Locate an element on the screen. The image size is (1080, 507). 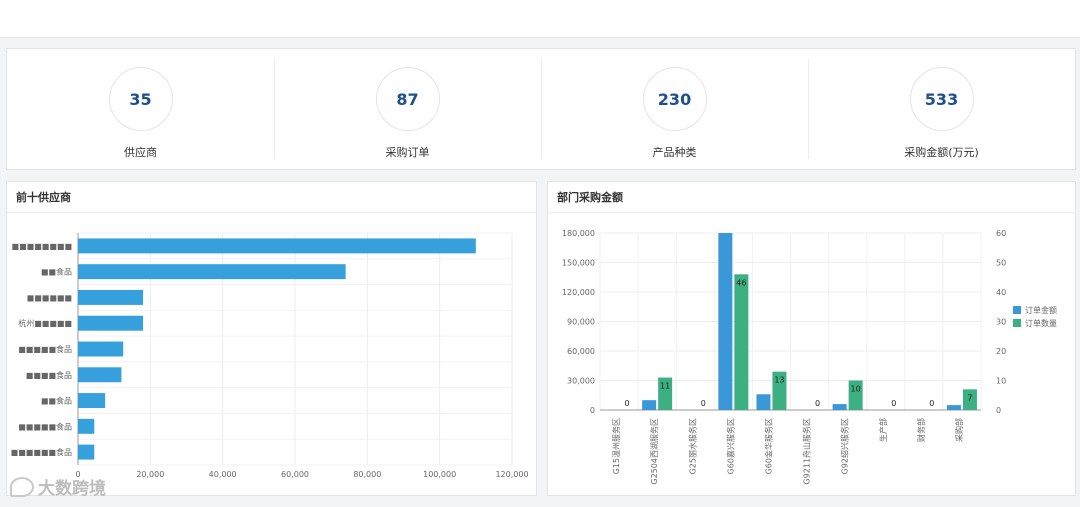
stat-orders: 87 采购订单 is located at coordinates (407, 109).